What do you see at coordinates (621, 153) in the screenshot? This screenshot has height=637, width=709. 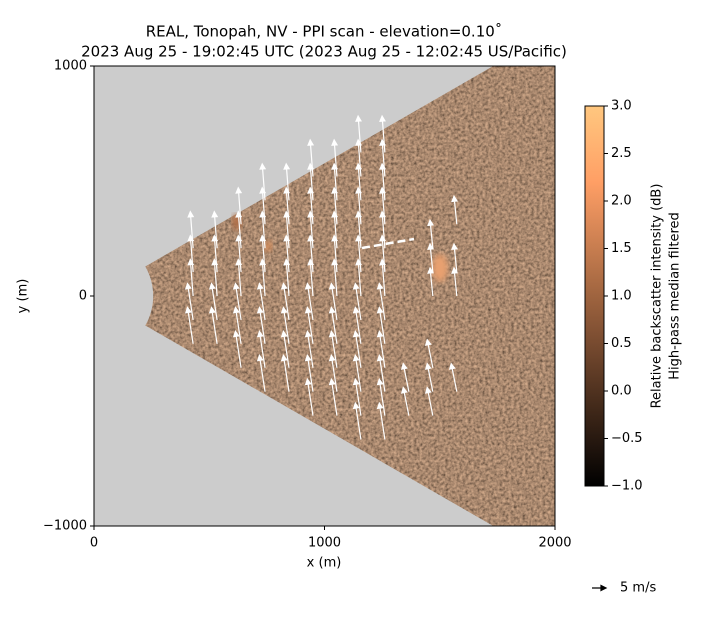 I see `colorbar-tick-label: 2.5` at bounding box center [621, 153].